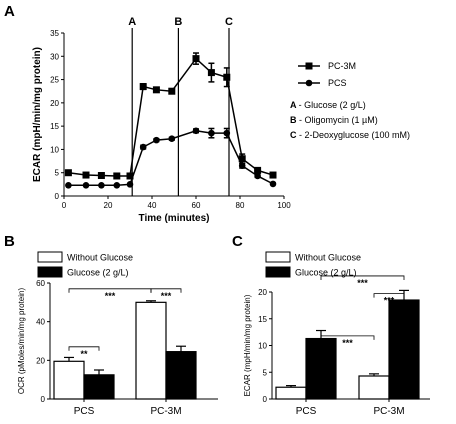  Describe the element at coordinates (196, 205) in the screenshot. I see `x-tick-label: 60` at that location.